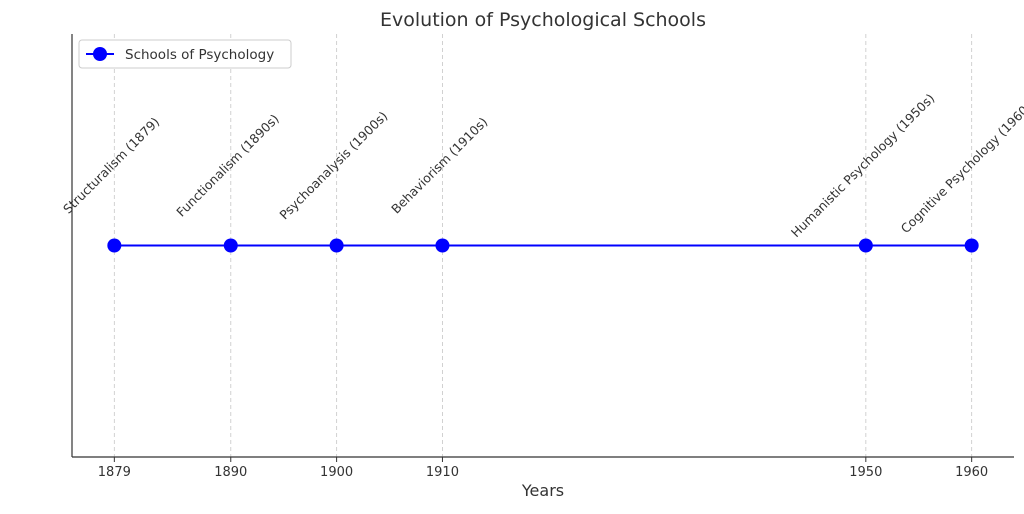 This screenshot has height=514, width=1024. I want to click on legend-label: Schools of Psychology, so click(199, 55).